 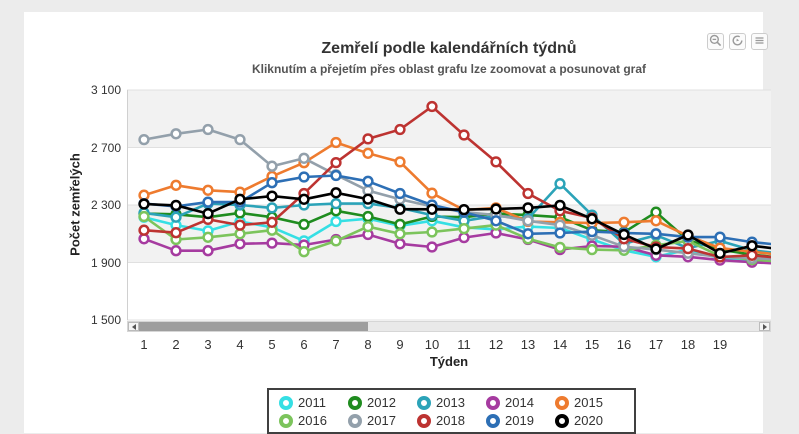 I want to click on data-point-2018-w10, so click(x=432, y=106).